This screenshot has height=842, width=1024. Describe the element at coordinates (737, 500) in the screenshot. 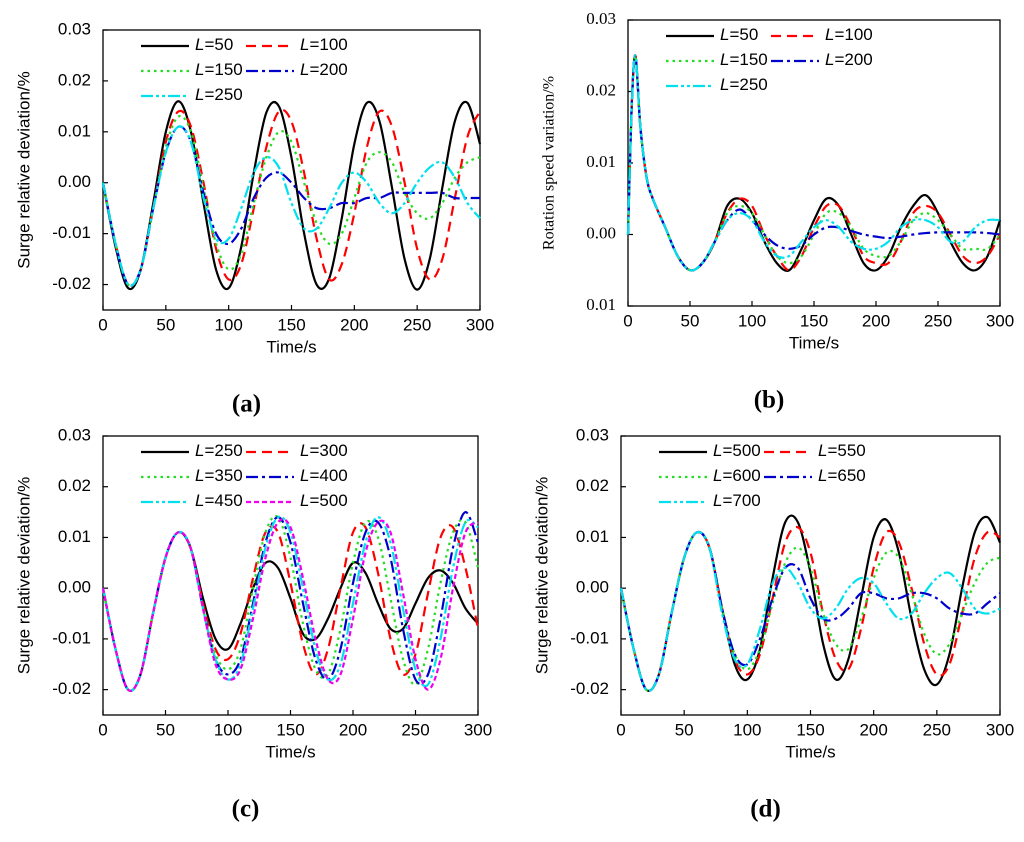

I see `legend-label: L=700` at that location.